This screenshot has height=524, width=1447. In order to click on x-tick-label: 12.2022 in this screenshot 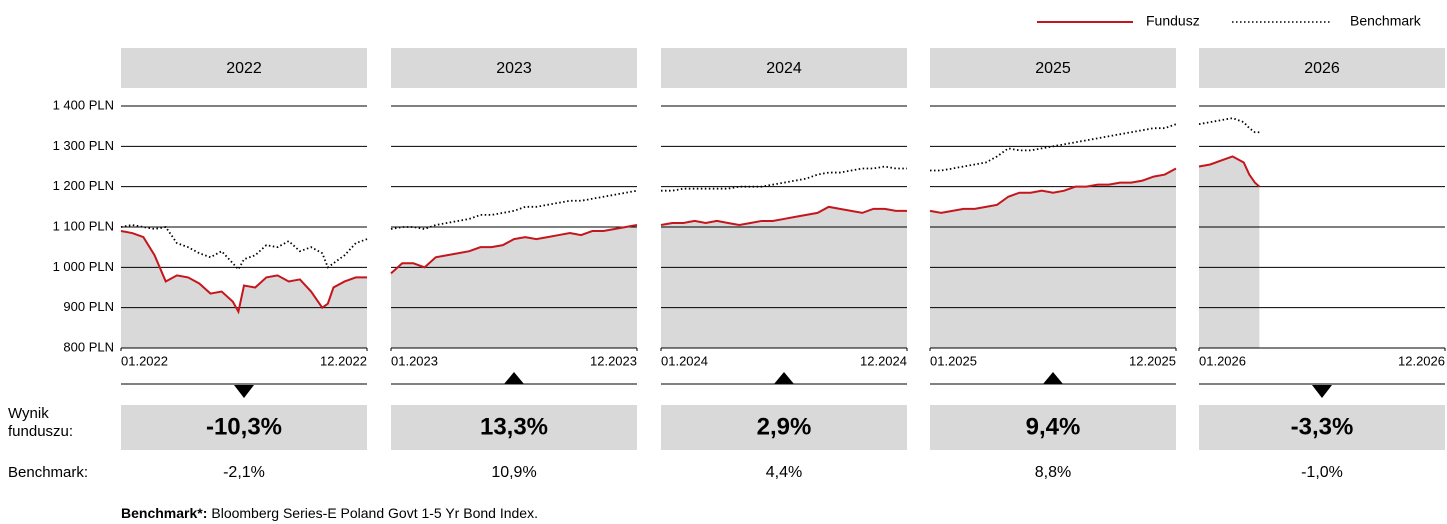, I will do `click(343, 360)`.